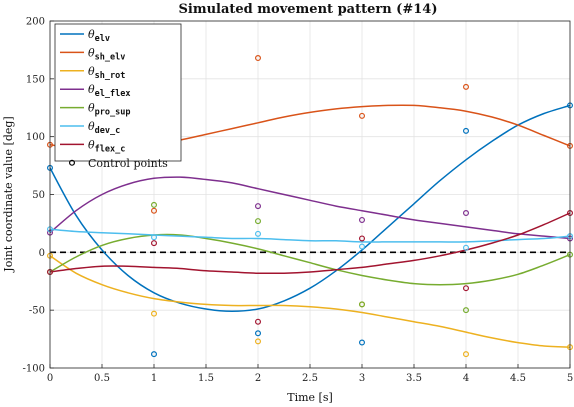 This screenshot has height=407, width=574. I want to click on series-line-flex-c, so click(310, 243).